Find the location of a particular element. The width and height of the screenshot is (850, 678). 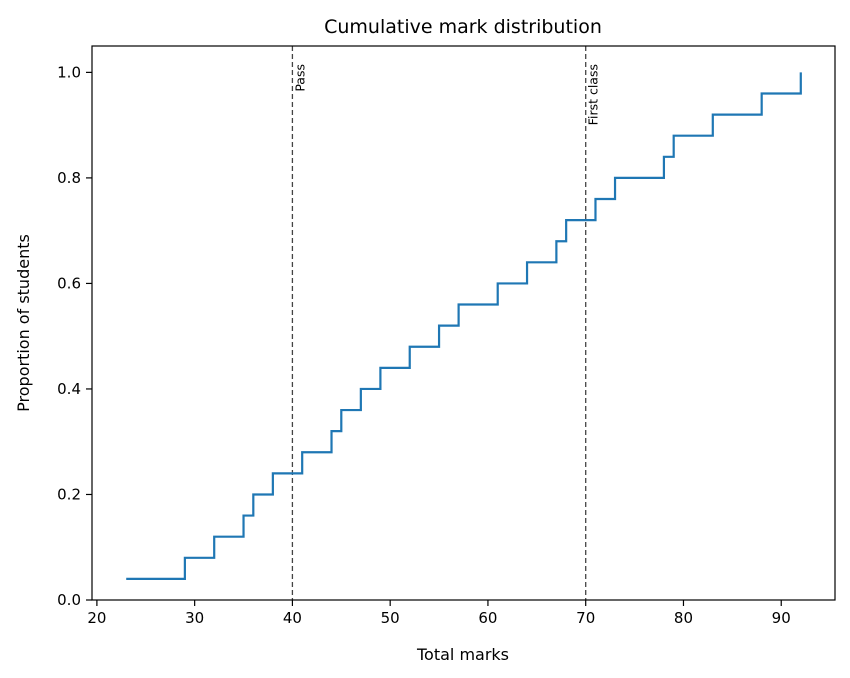

x-tick-label: 90 is located at coordinates (781, 618).